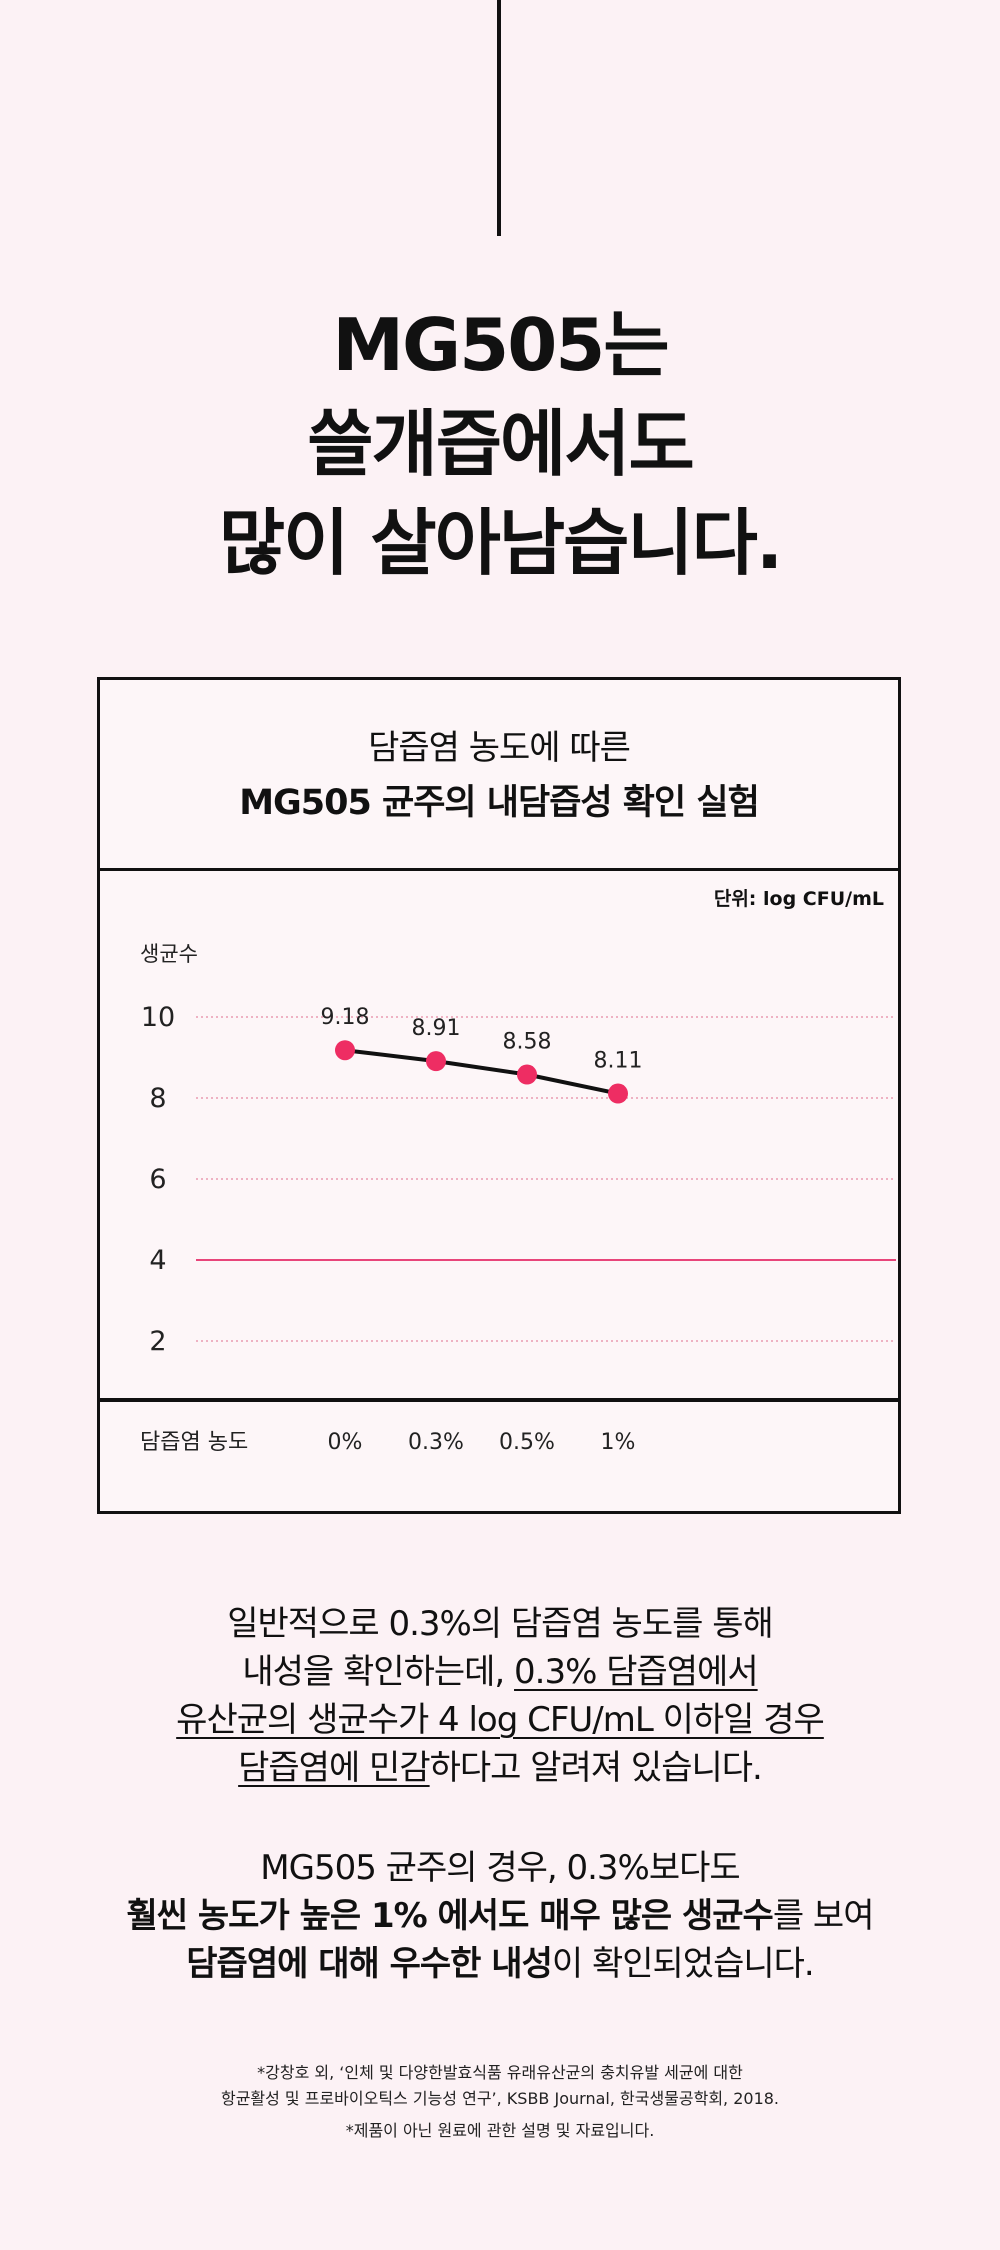 The width and height of the screenshot is (1000, 2250). Describe the element at coordinates (596, 1768) in the screenshot. I see `explanation-1-line-4-text: 하다고 알려져 있습니다.` at that location.